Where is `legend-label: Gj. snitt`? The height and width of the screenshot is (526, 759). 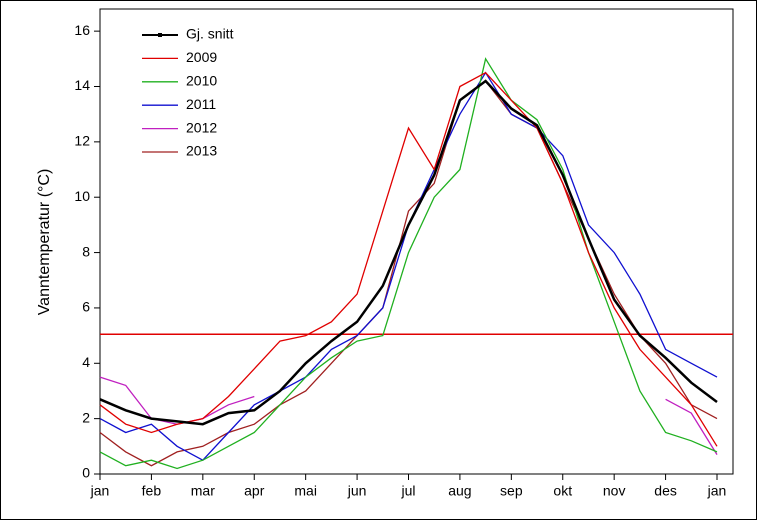
legend-label: Gj. snitt is located at coordinates (210, 34).